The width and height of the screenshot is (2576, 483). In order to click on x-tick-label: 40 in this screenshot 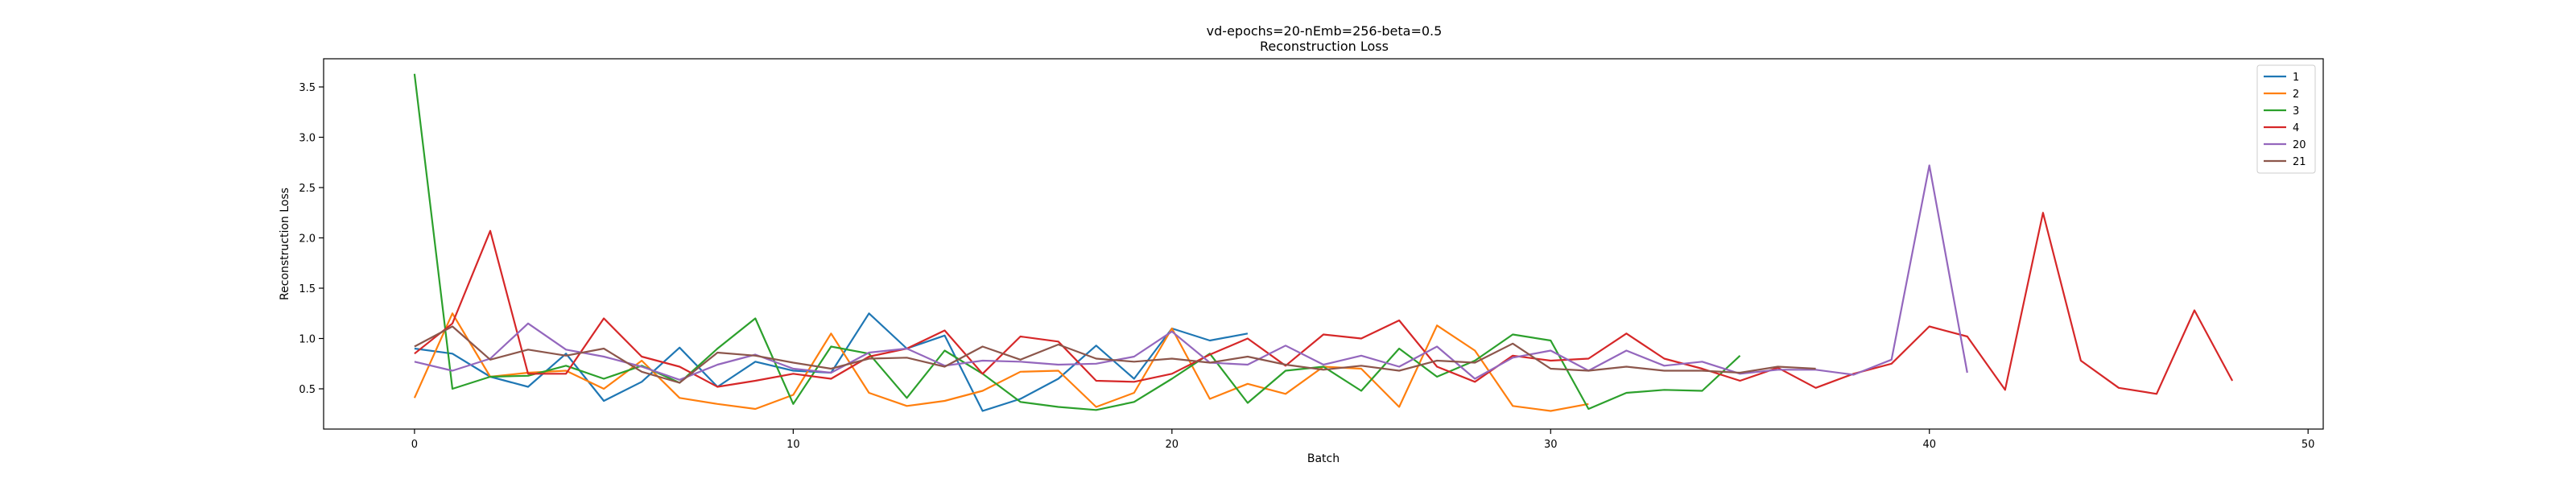, I will do `click(1929, 445)`.